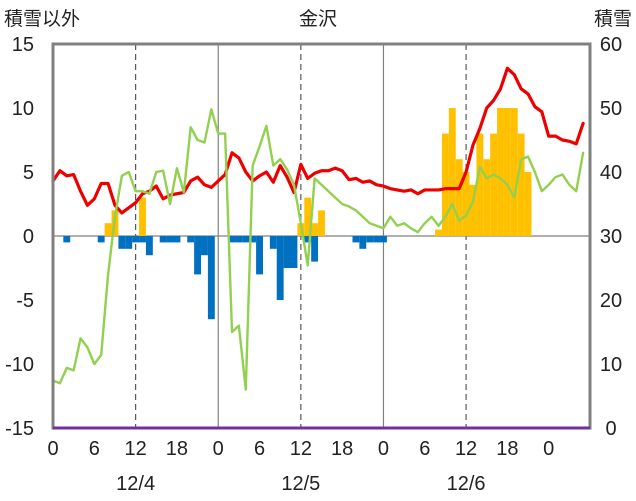 The height and width of the screenshot is (501, 636). What do you see at coordinates (610, 429) in the screenshot?
I see `right-tick-label: 0` at bounding box center [610, 429].